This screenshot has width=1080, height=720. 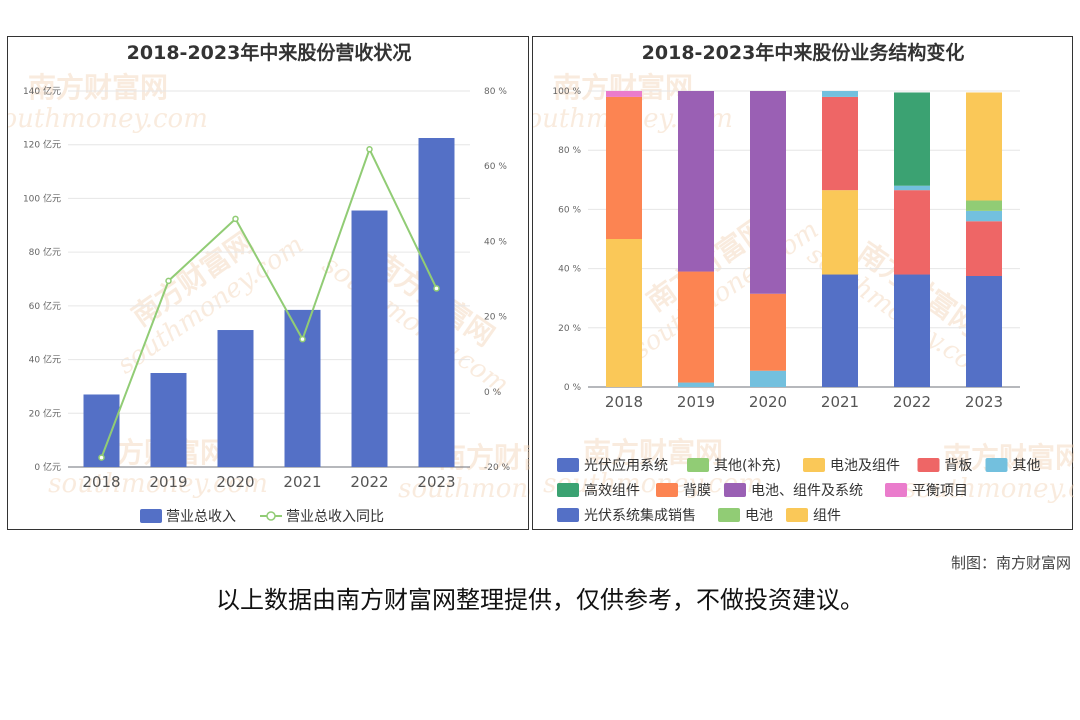 I want to click on y-right-tick-label: -20 %, so click(x=497, y=468).